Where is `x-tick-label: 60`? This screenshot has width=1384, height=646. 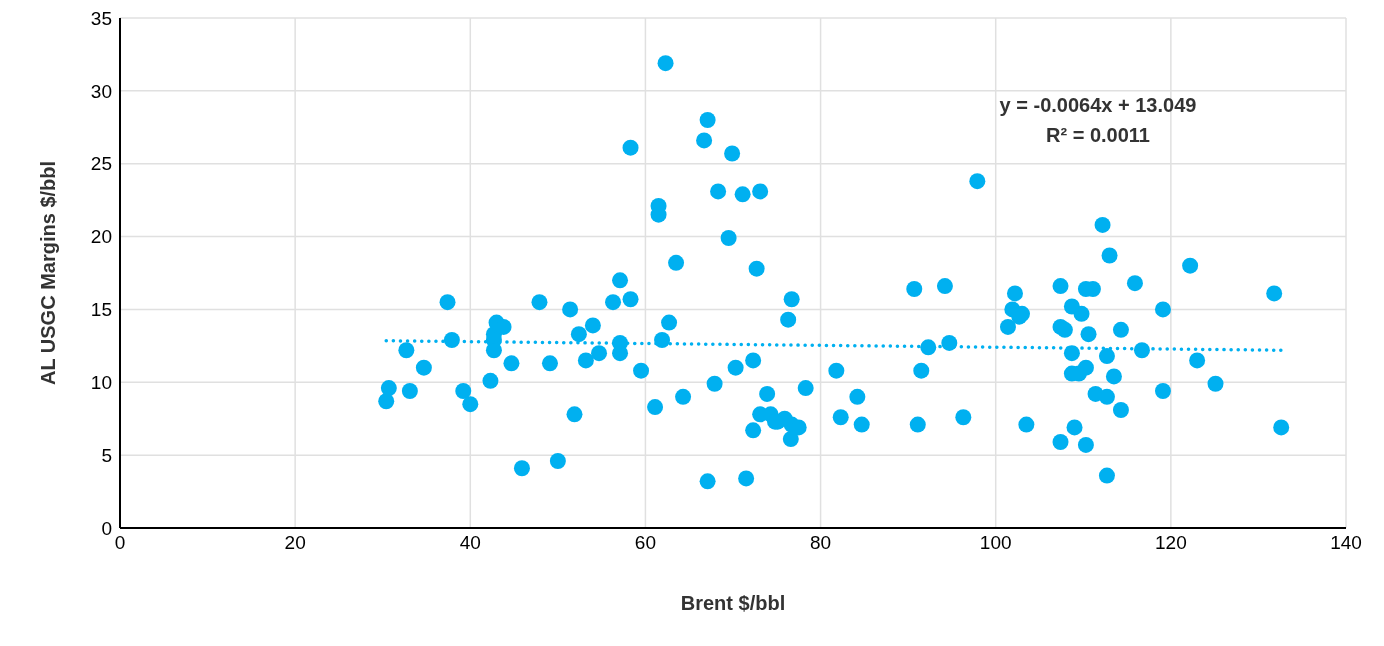 x-tick-label: 60 is located at coordinates (645, 543).